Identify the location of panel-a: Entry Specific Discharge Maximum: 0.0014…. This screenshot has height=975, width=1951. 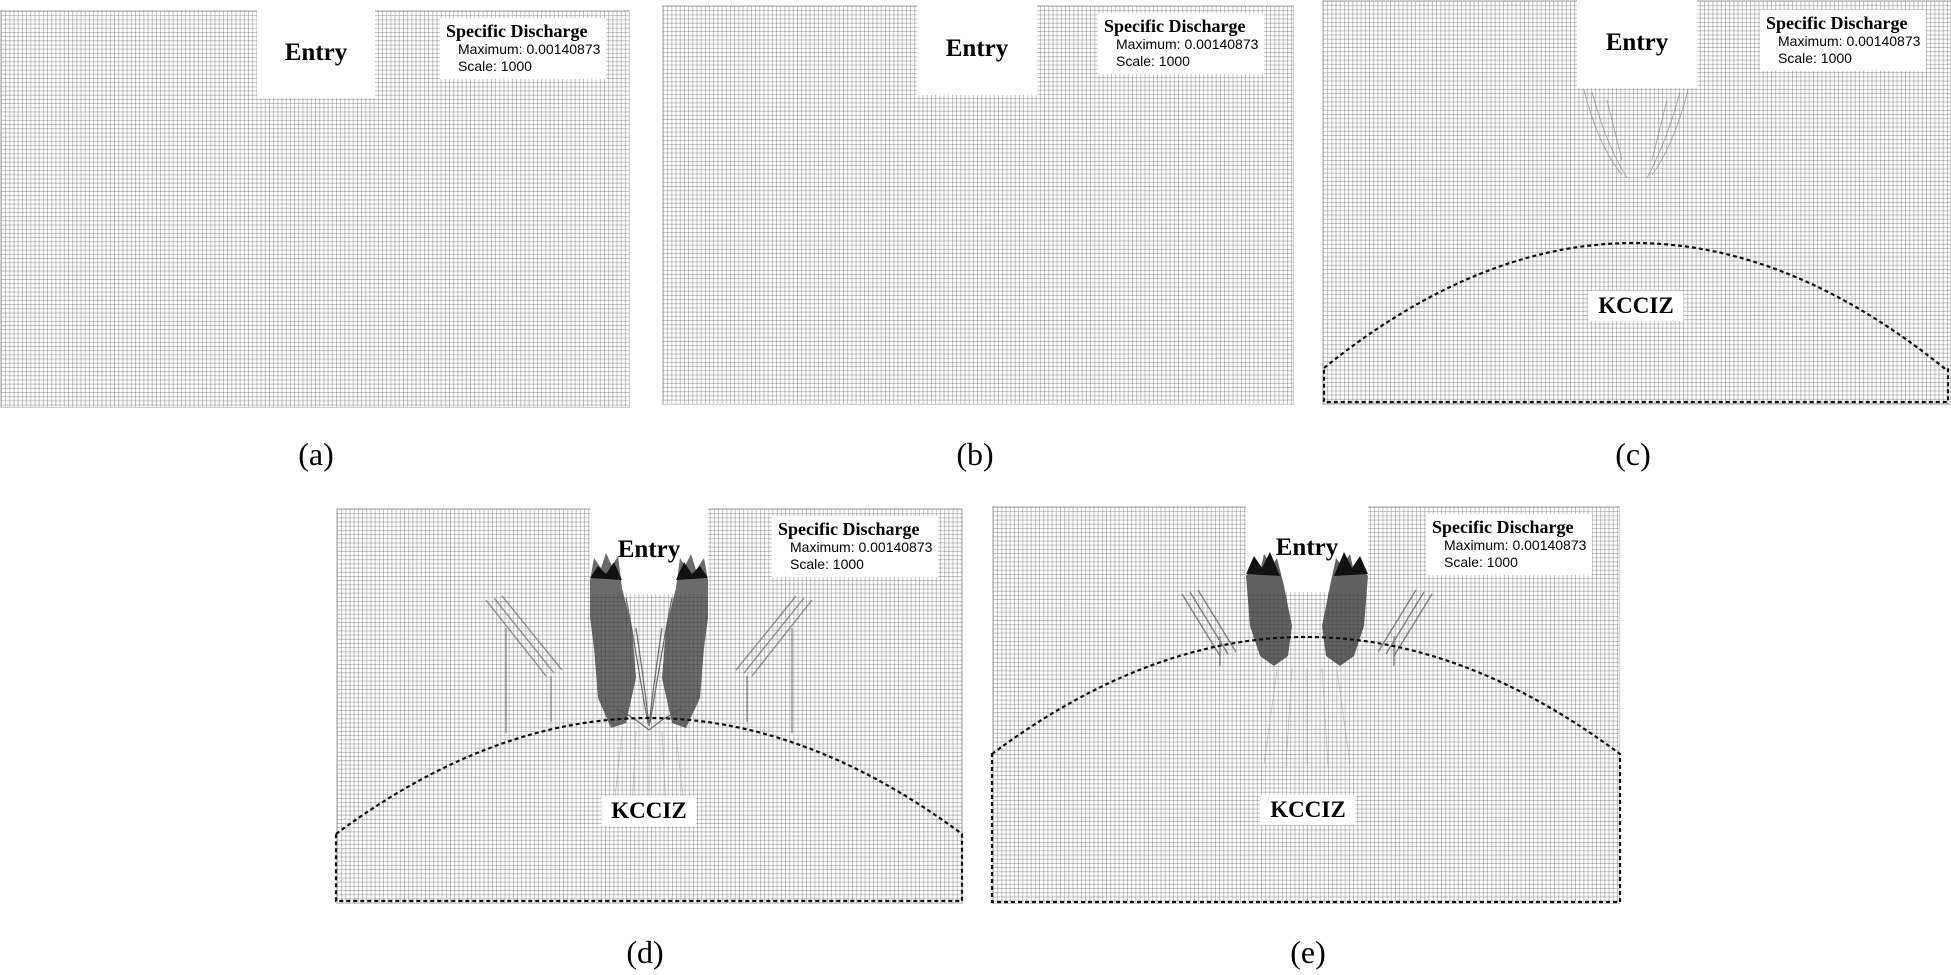
(315, 208).